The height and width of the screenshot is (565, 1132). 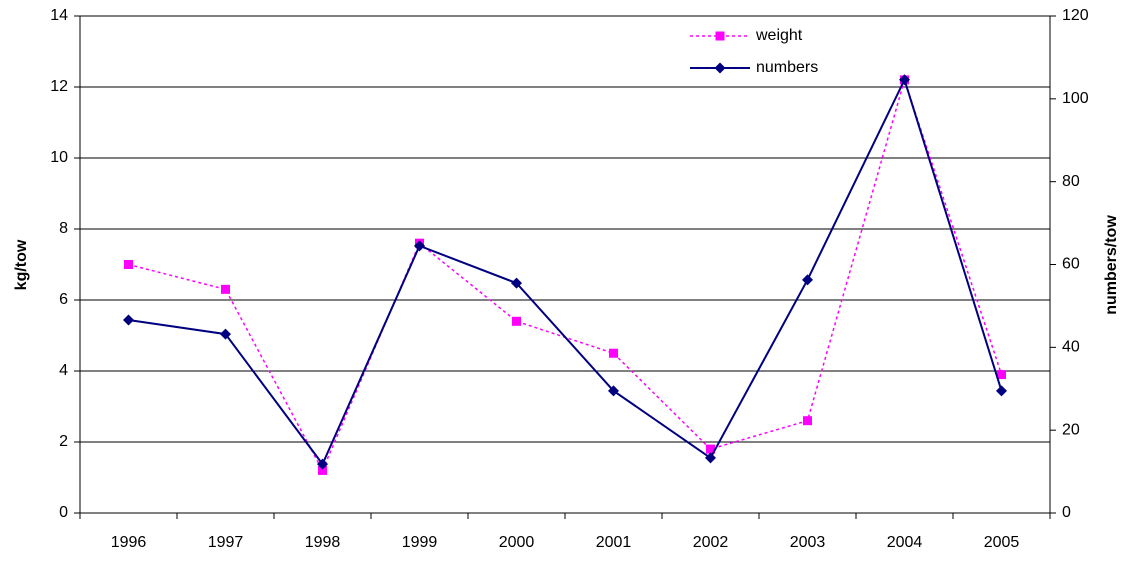 What do you see at coordinates (63, 228) in the screenshot?
I see `y-tick-label: 8` at bounding box center [63, 228].